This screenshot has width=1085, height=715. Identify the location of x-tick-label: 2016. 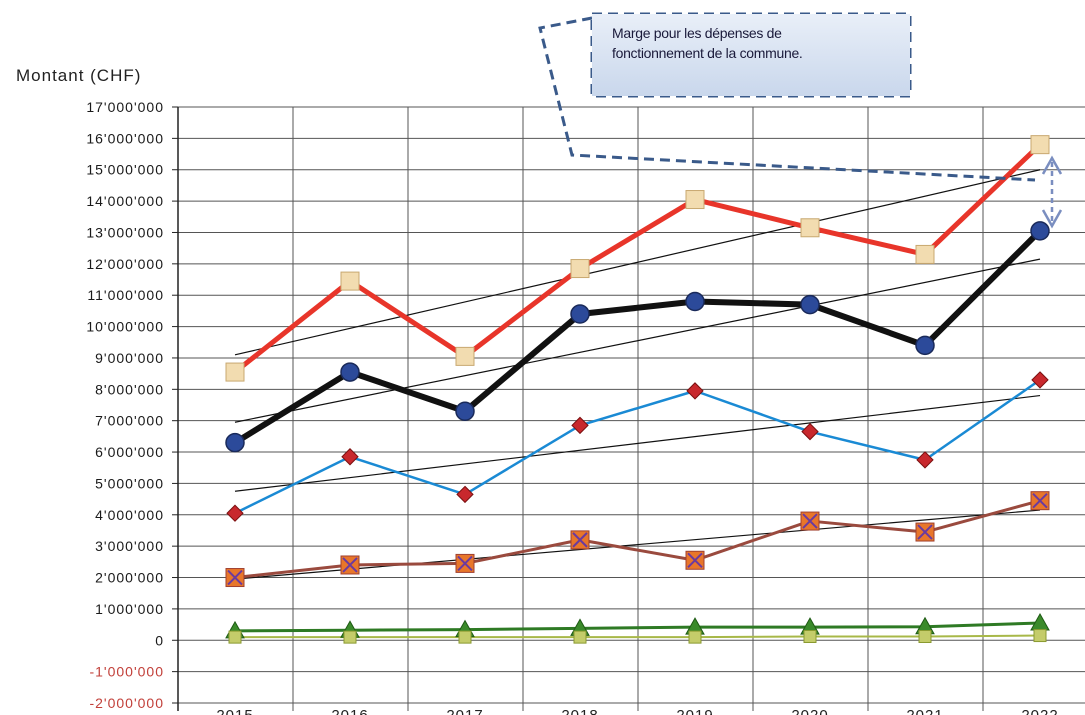
(349, 711).